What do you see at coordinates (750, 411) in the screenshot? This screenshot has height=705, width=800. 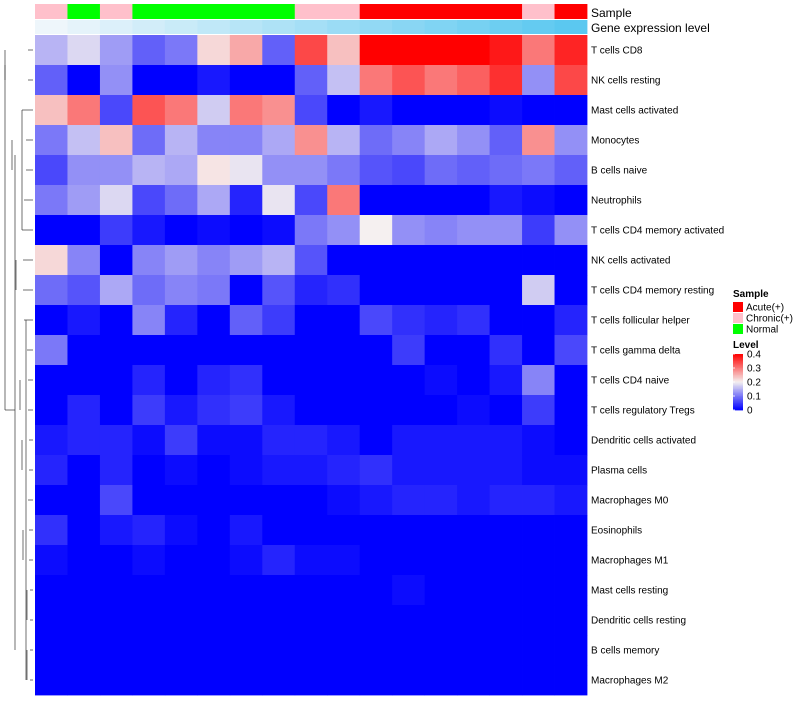 I see `legend-tick-label: 0` at bounding box center [750, 411].